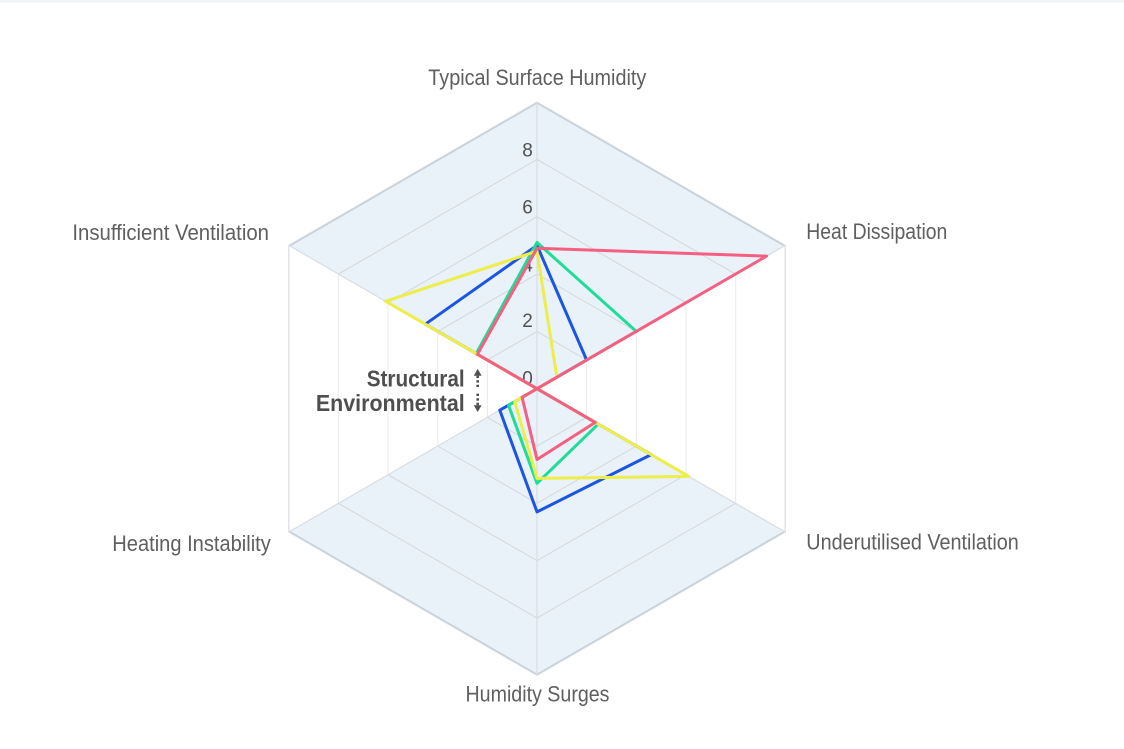  I want to click on svg-text: 2, so click(527, 321).